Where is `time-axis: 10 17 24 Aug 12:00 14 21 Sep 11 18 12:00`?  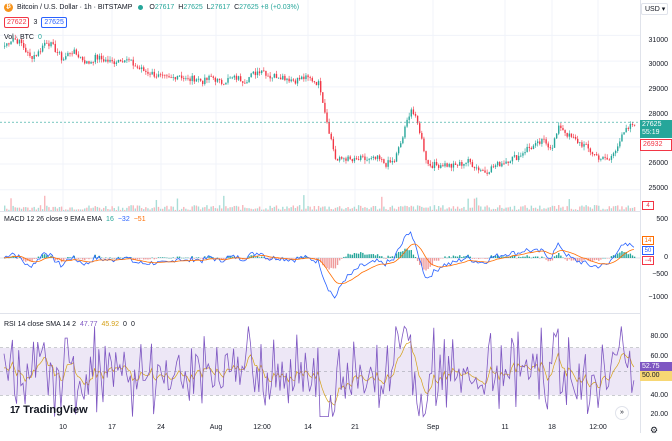 time-axis: 10 17 24 Aug 12:00 14 21 Sep 11 18 12:00 is located at coordinates (320, 432).